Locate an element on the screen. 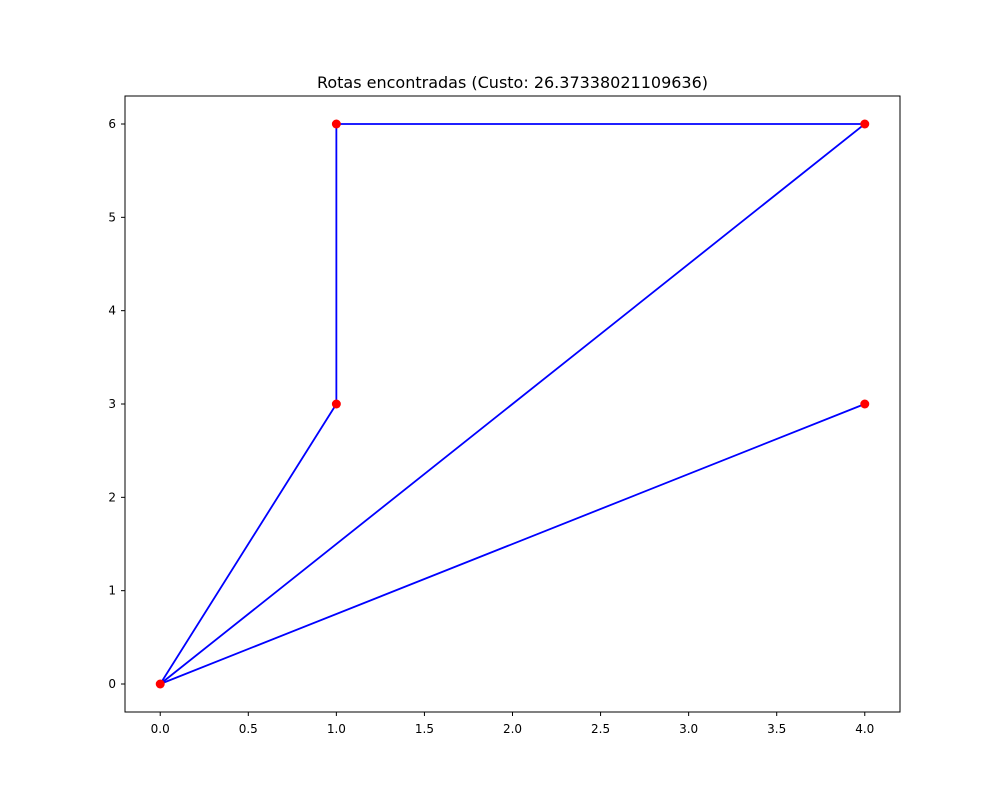 This screenshot has width=1000, height=800. x-tick-label: 0.0 is located at coordinates (160, 729).